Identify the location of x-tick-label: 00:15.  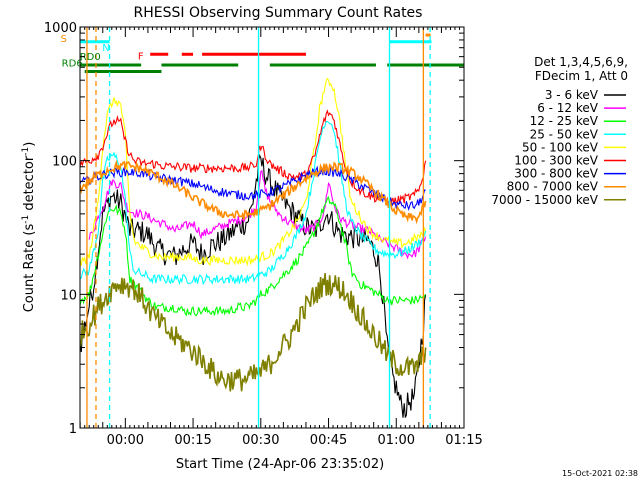
(192, 440).